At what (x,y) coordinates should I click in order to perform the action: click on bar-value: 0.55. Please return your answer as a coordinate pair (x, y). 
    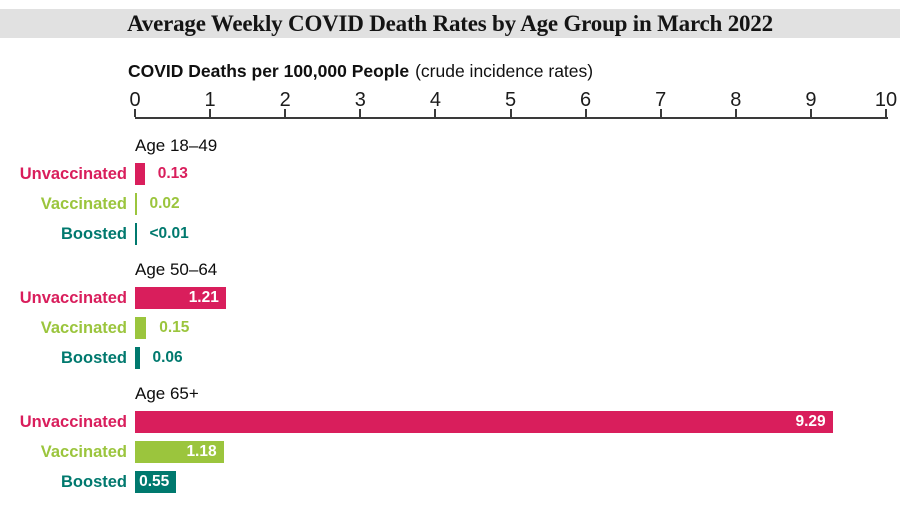
    Looking at the image, I should click on (154, 481).